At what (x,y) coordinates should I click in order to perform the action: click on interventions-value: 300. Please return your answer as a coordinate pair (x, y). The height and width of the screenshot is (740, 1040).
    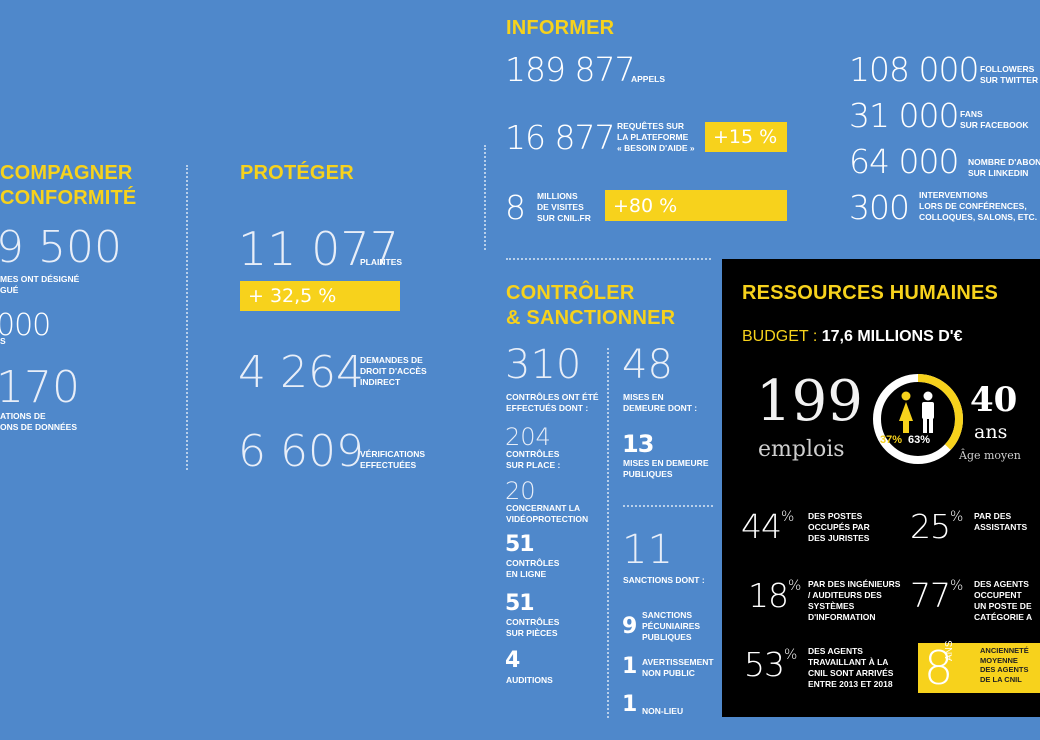
    Looking at the image, I should click on (879, 207).